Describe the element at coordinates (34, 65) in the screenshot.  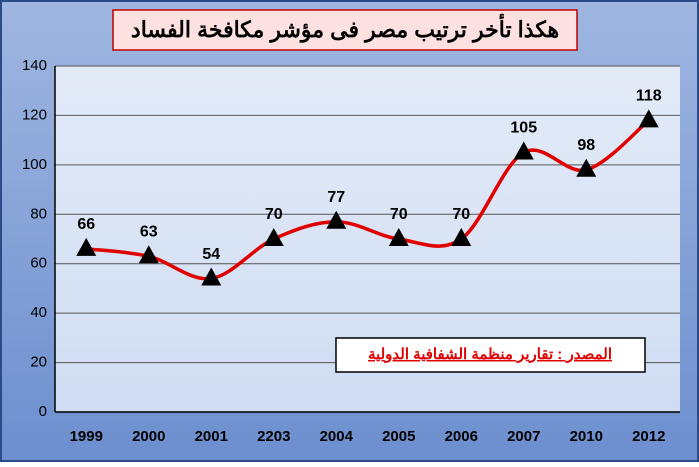
I see `y-tick-label: 140` at that location.